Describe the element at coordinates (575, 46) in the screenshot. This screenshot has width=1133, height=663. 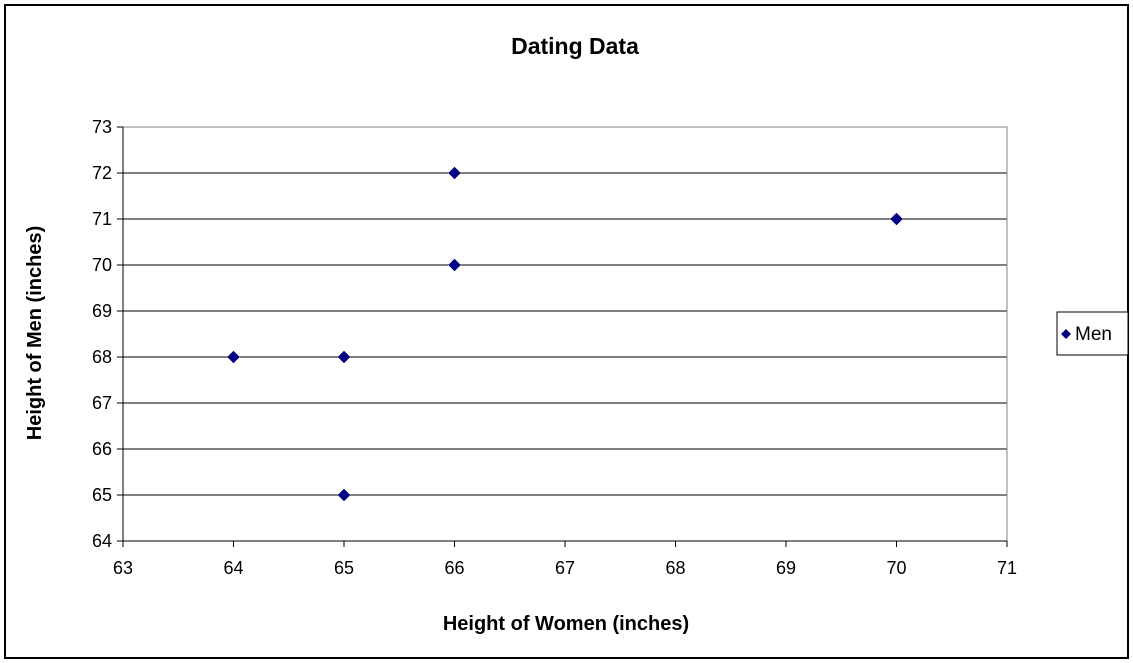
I see `chart-title: Dating Data` at that location.